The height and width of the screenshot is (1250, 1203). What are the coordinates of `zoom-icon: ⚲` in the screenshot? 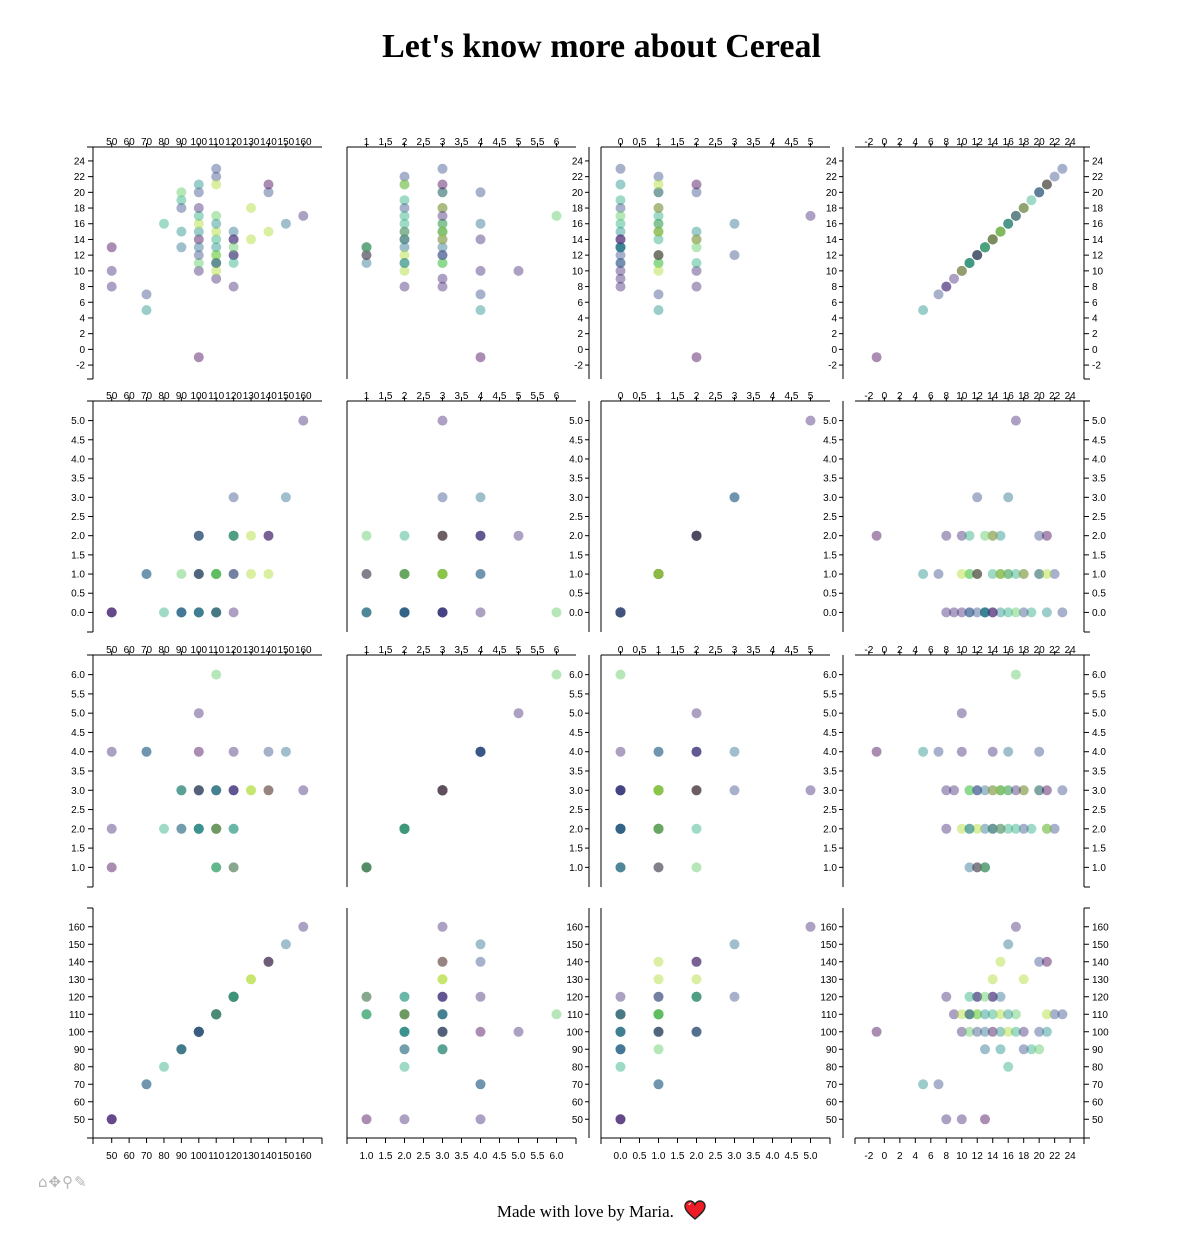 It's located at (68, 1182).